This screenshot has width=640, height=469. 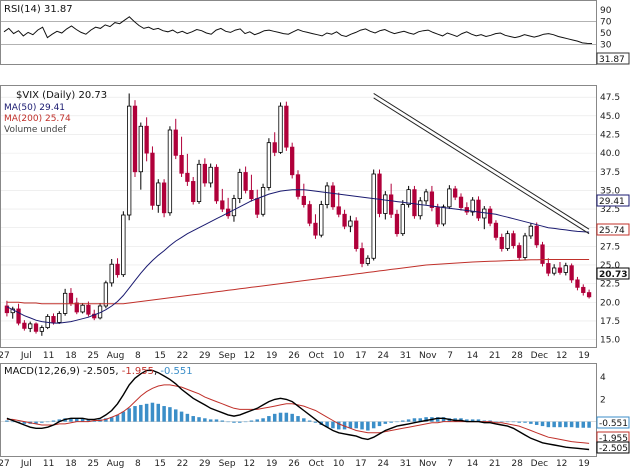 I want to click on macd-signal-line, so click(x=298, y=414).